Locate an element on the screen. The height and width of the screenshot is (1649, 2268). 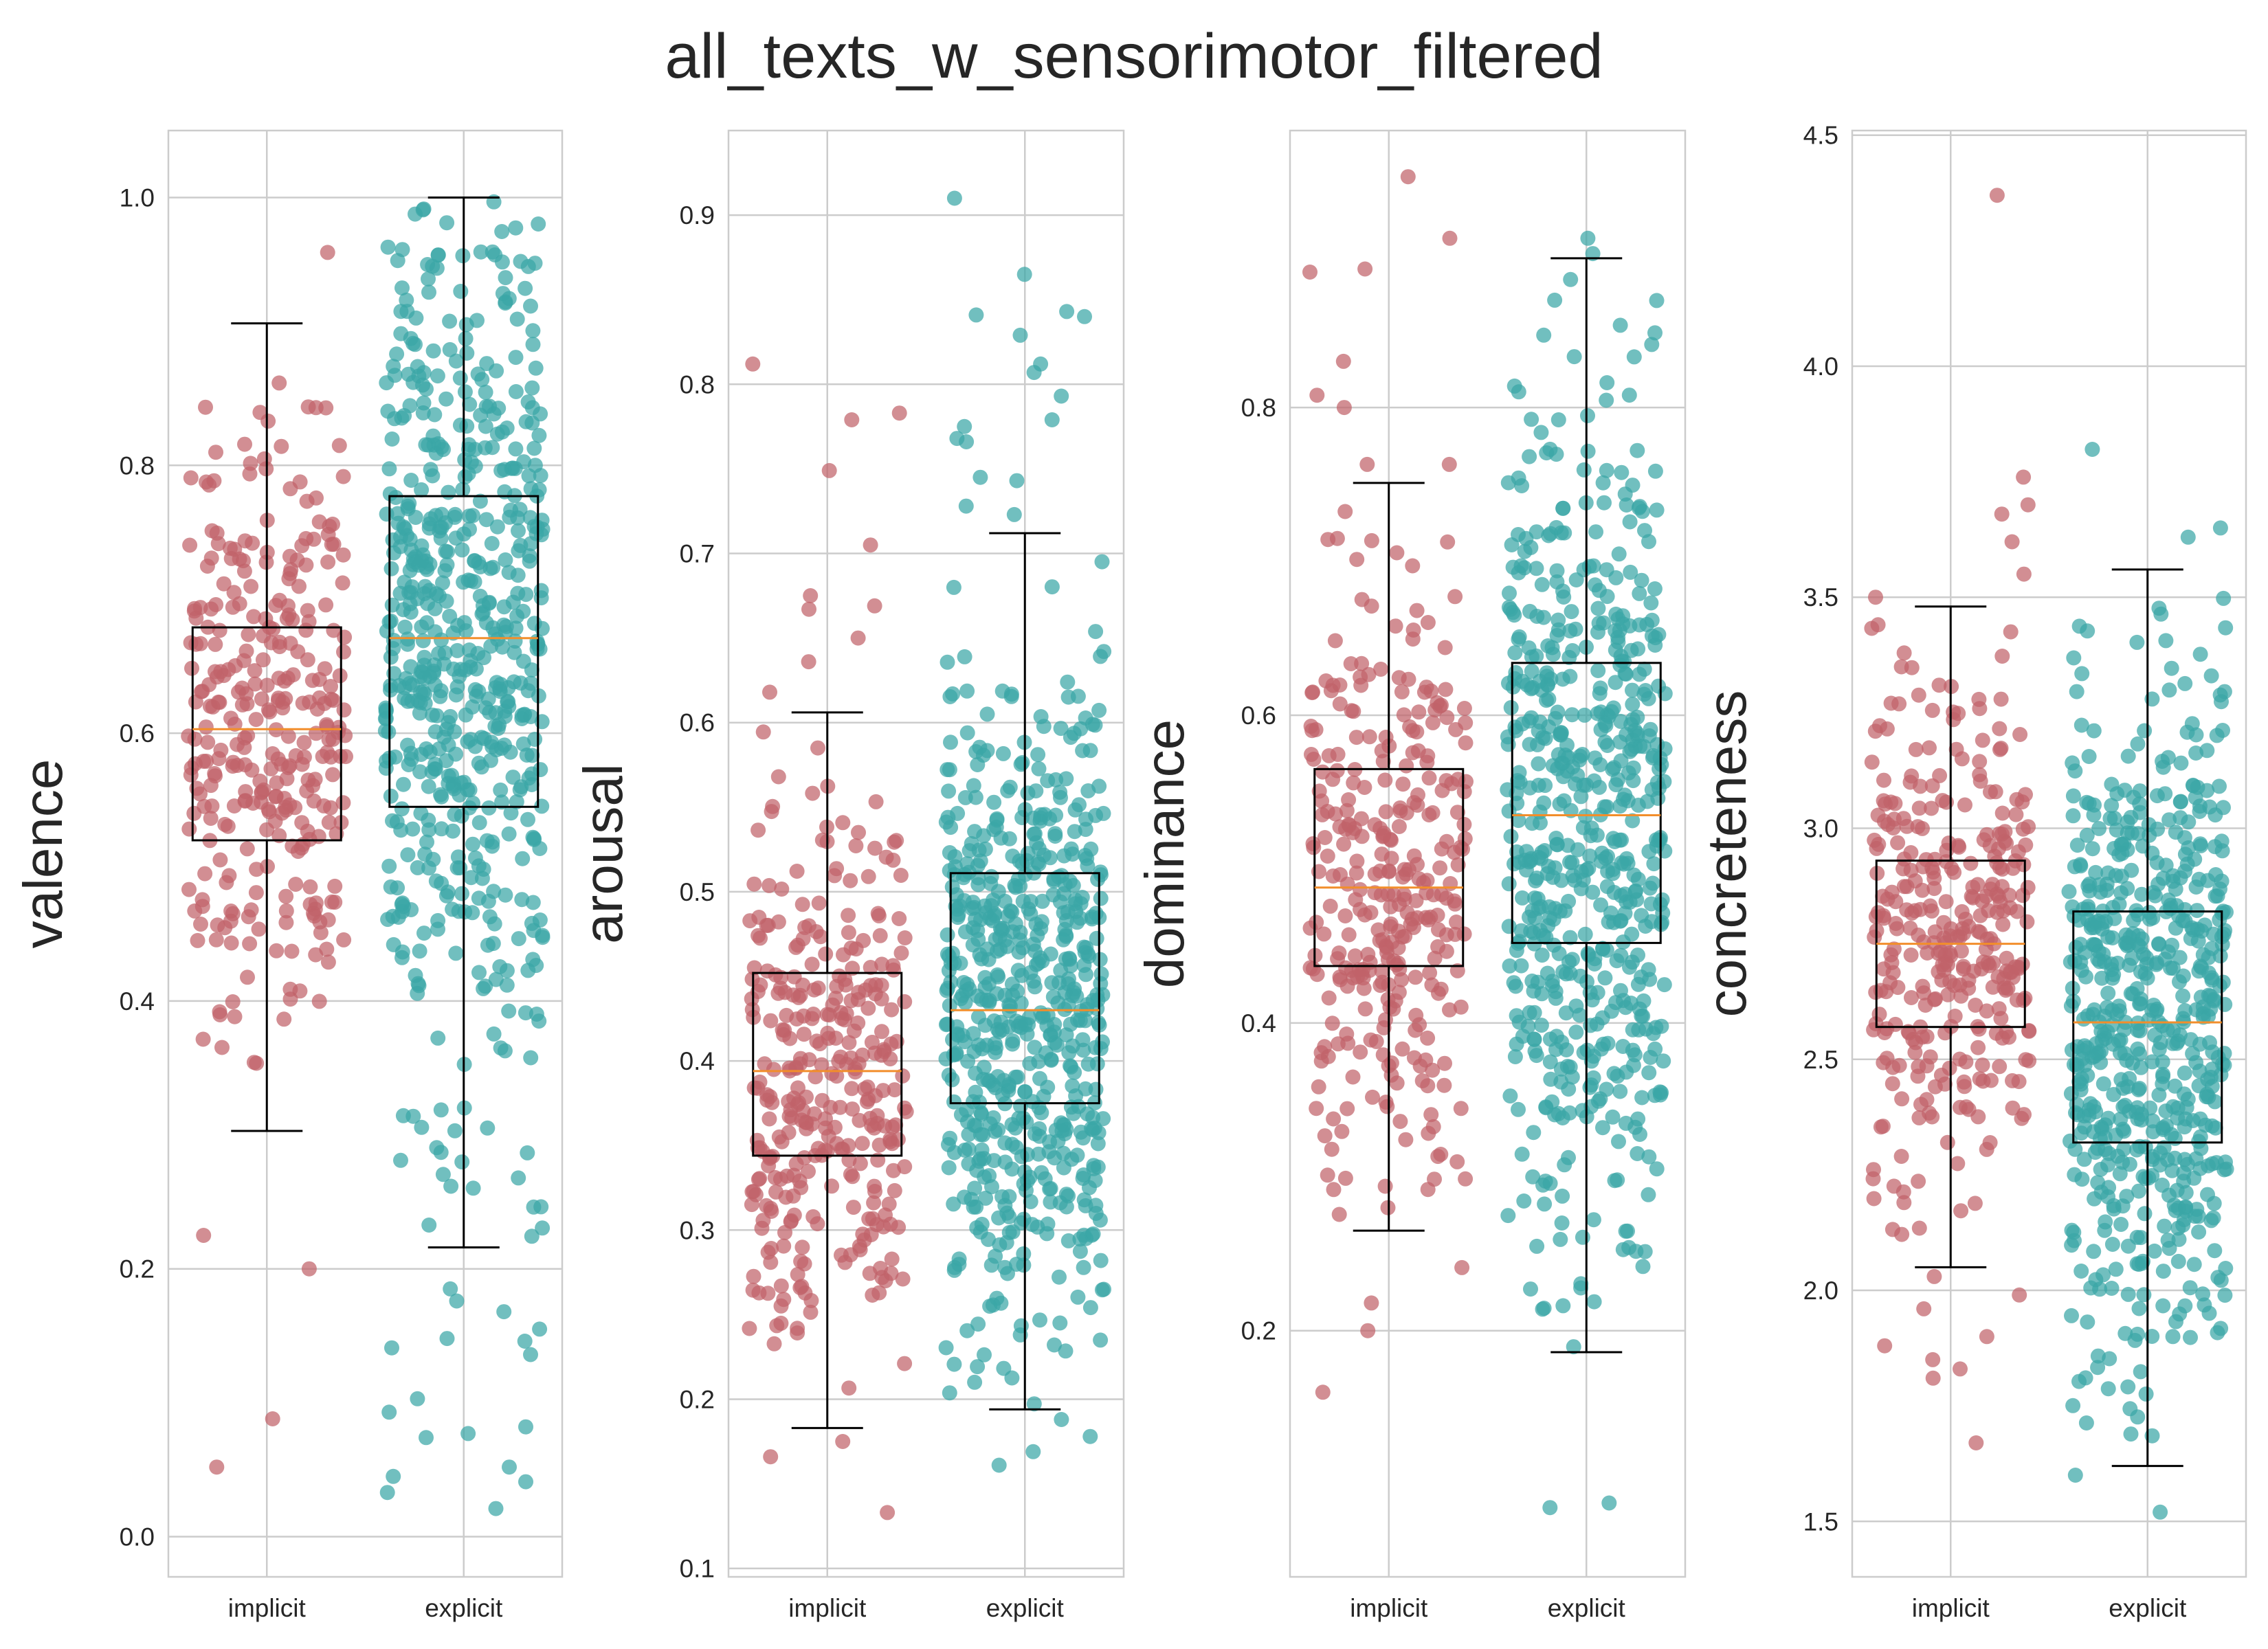
y-tick-label: 2.0 is located at coordinates (1820, 1291).